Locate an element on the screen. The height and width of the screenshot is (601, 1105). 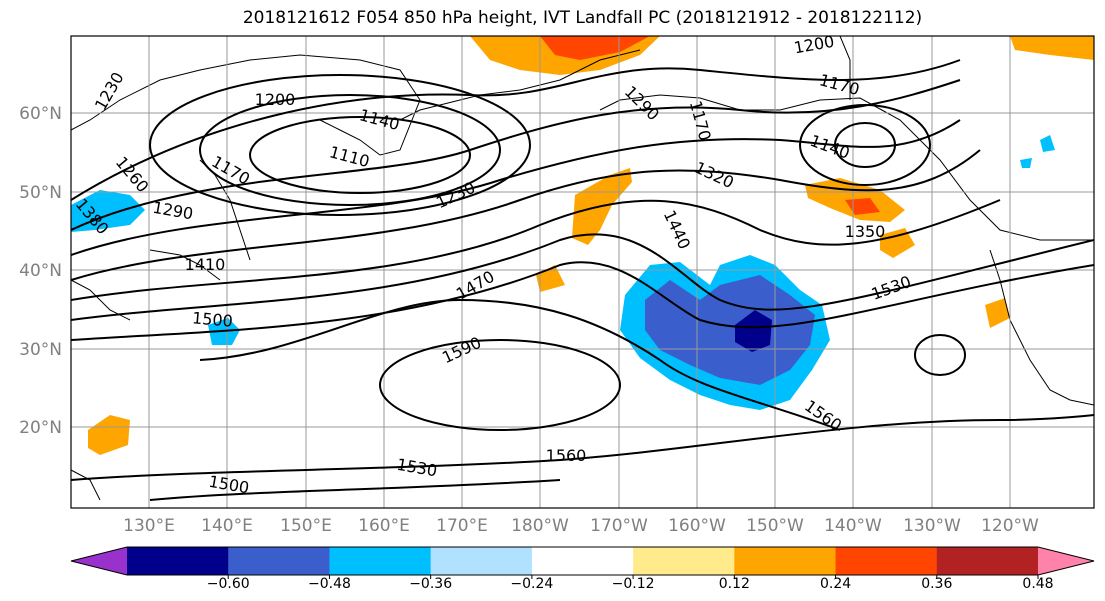
lon-label: 140°E is located at coordinates (227, 526).